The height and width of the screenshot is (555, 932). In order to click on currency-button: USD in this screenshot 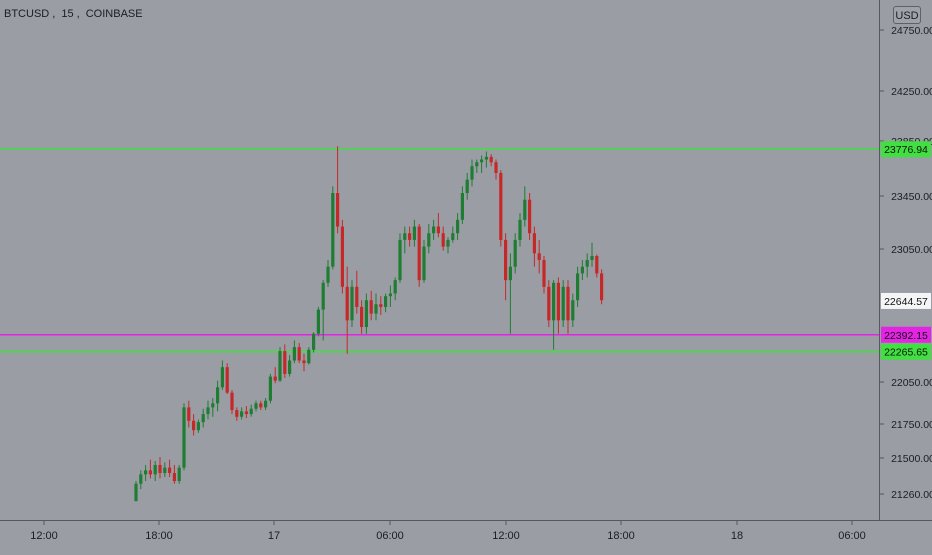, I will do `click(907, 15)`.